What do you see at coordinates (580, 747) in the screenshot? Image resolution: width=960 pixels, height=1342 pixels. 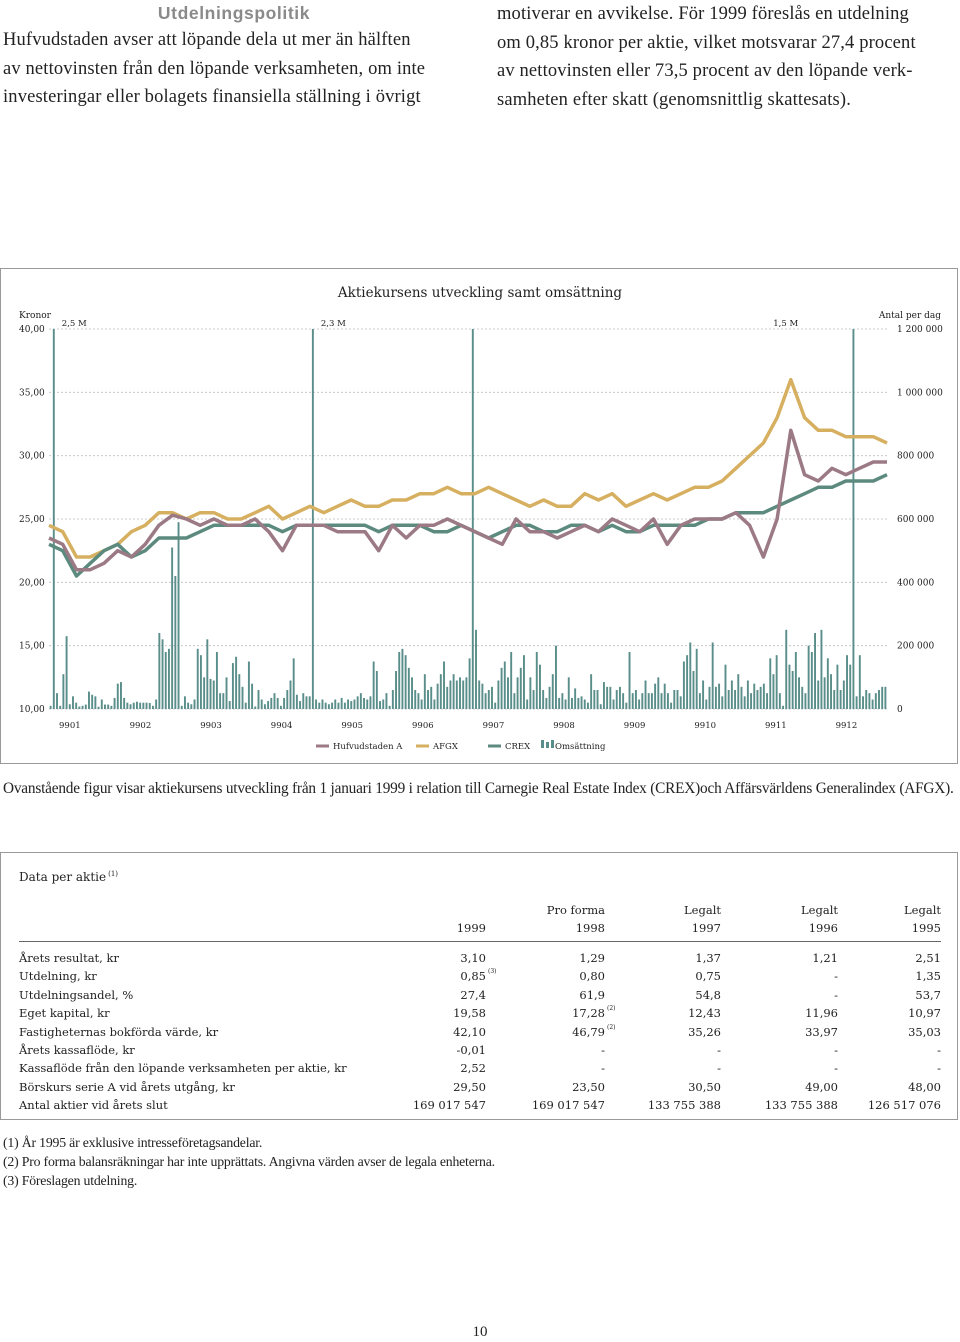 I see `legend-label: Omsättning` at bounding box center [580, 747].